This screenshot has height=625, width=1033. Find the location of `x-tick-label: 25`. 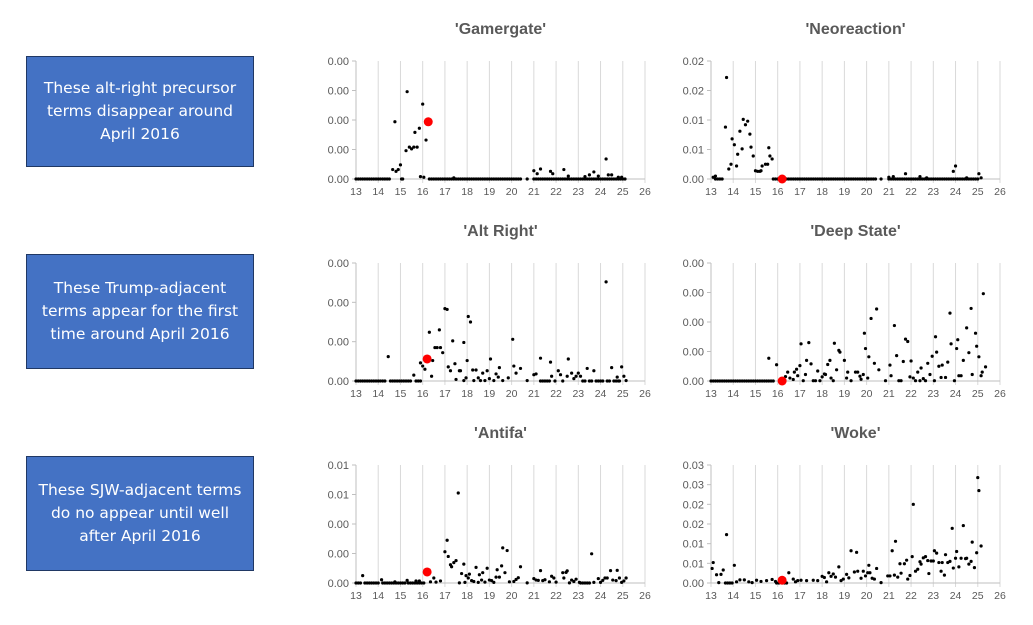

x-tick-label: 25 is located at coordinates (978, 192).